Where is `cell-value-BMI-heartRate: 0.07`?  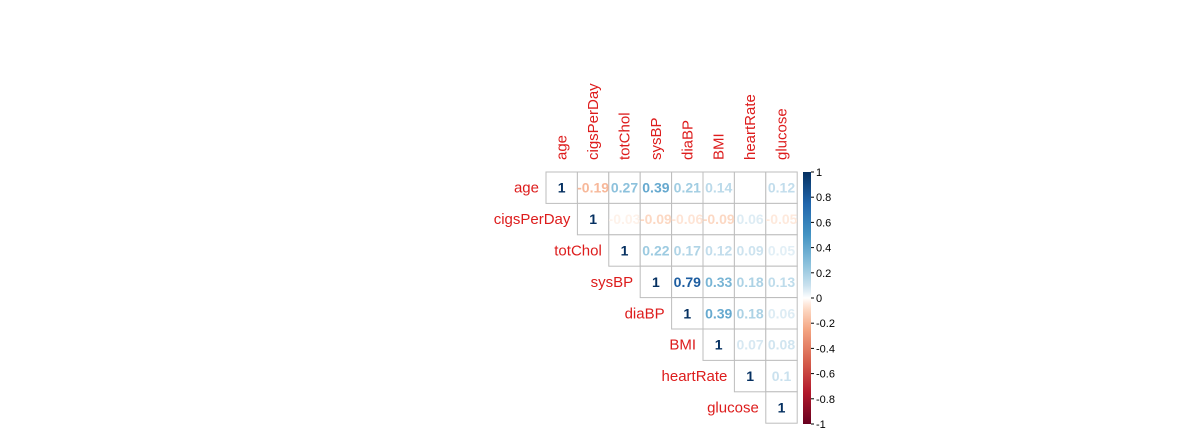
cell-value-BMI-heartRate: 0.07 is located at coordinates (749, 345).